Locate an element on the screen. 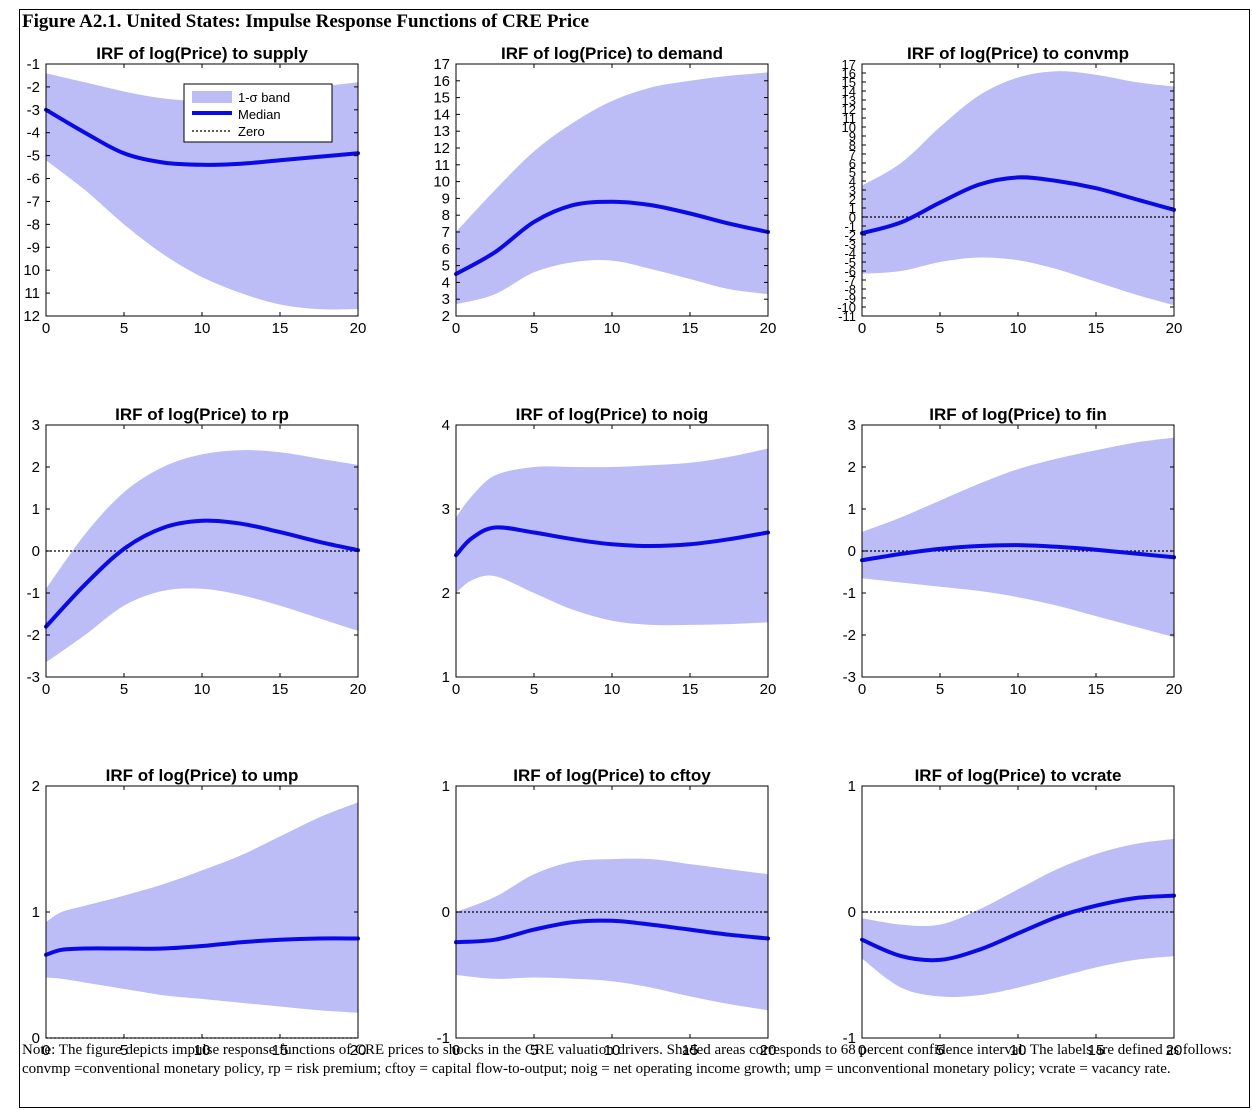  legend-label-median: Median is located at coordinates (259, 114).